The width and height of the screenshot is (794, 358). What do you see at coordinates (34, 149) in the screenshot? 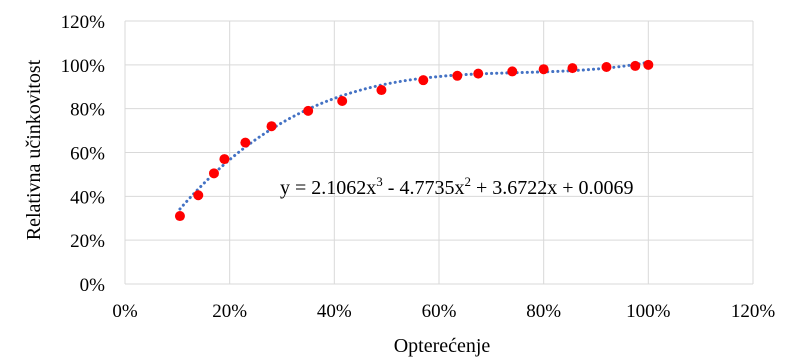
I see `y-axis-title: Relativna učinkovitost` at bounding box center [34, 149].